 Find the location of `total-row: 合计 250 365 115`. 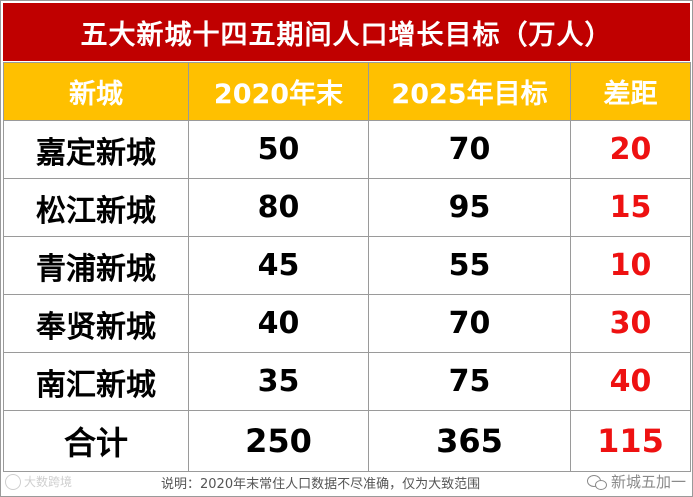

total-row: 合计 250 365 115 is located at coordinates (347, 441).